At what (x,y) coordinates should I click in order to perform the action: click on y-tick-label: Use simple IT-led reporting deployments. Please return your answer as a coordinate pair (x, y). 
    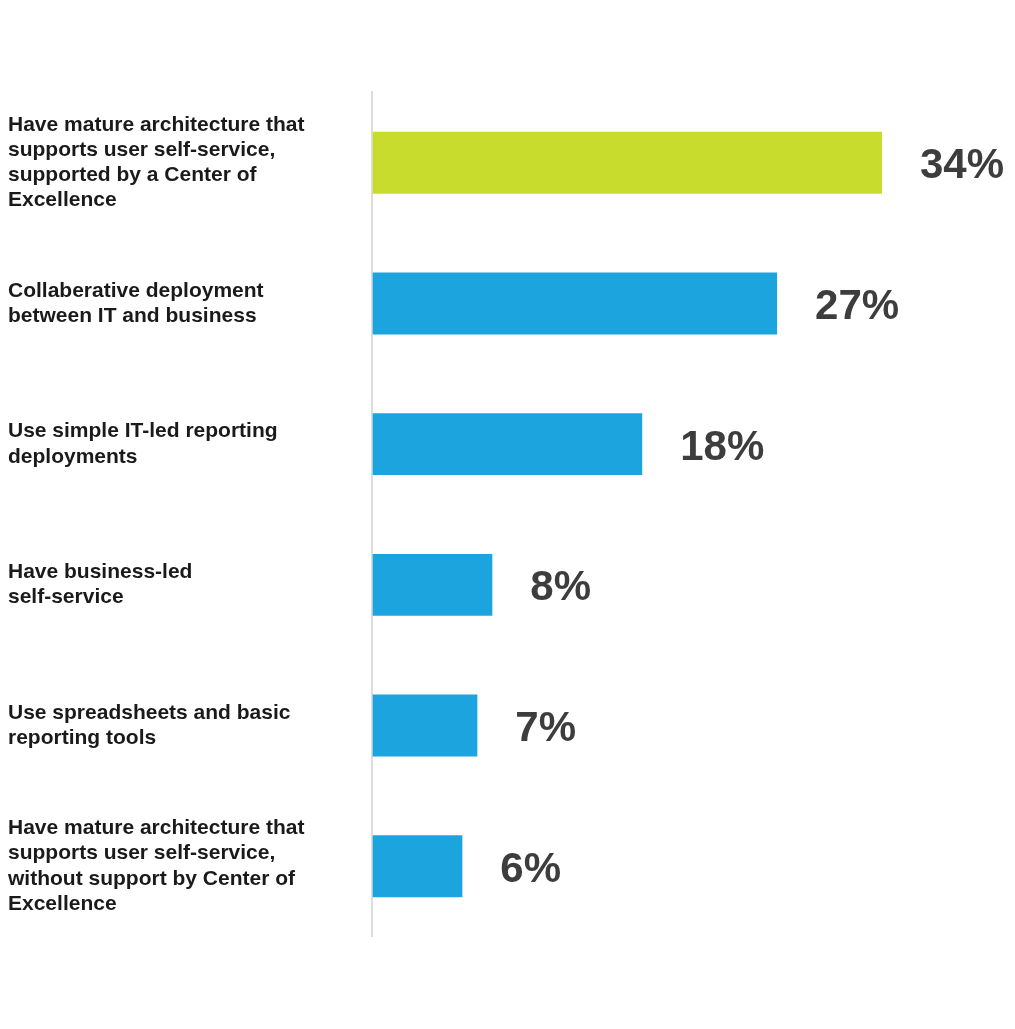
    Looking at the image, I should click on (143, 442).